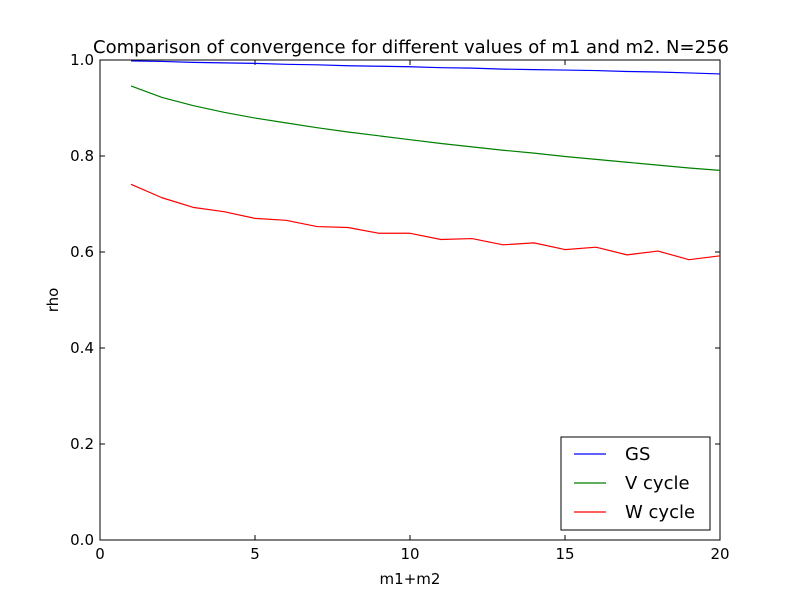 This screenshot has height=600, width=800. I want to click on x-tick-label: 10, so click(409, 554).